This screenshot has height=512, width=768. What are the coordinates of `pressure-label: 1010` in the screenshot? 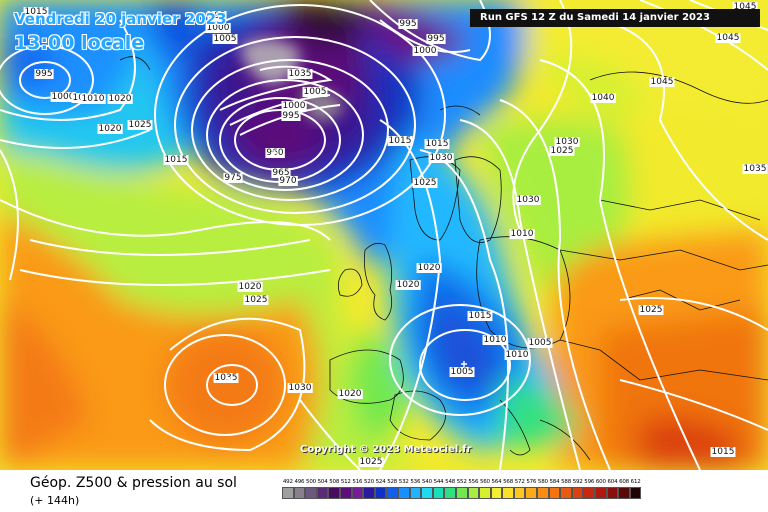 It's located at (517, 355).